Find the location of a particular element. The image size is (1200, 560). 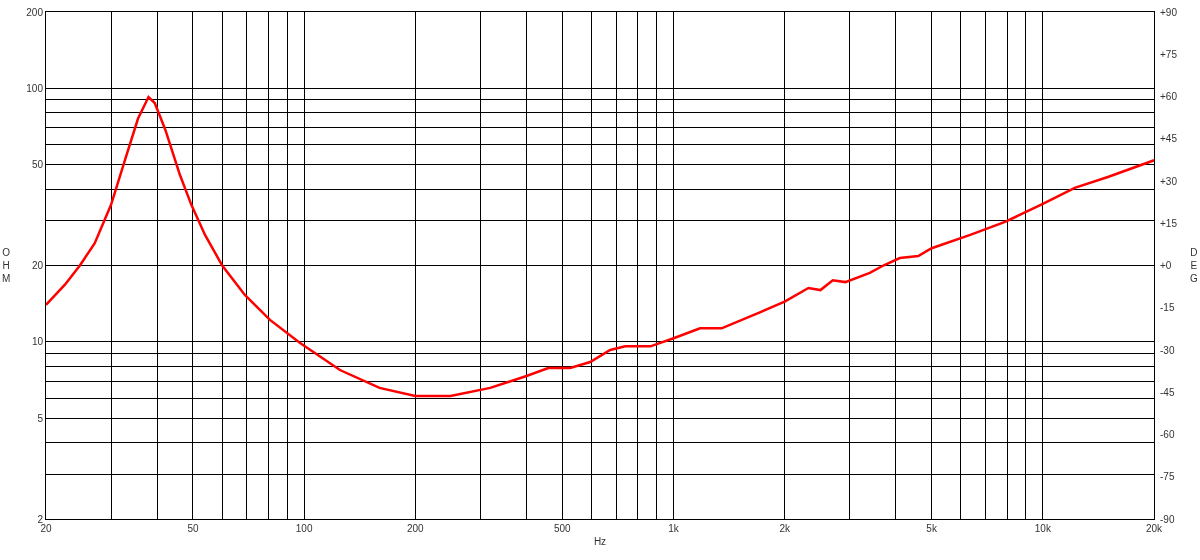

y2-tick-label: +75 is located at coordinates (1169, 54).